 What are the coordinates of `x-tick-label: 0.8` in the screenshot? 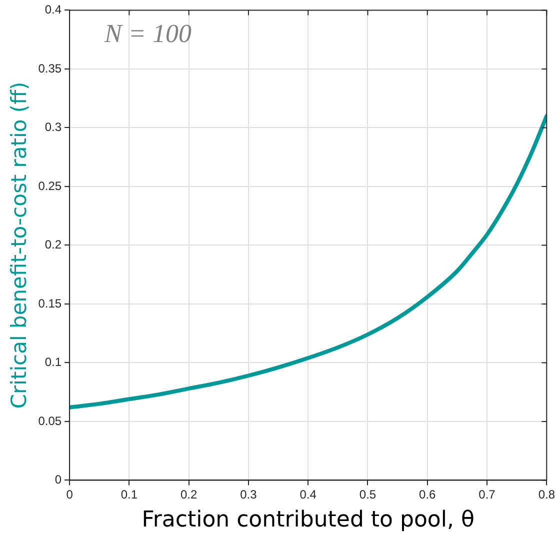 It's located at (547, 495).